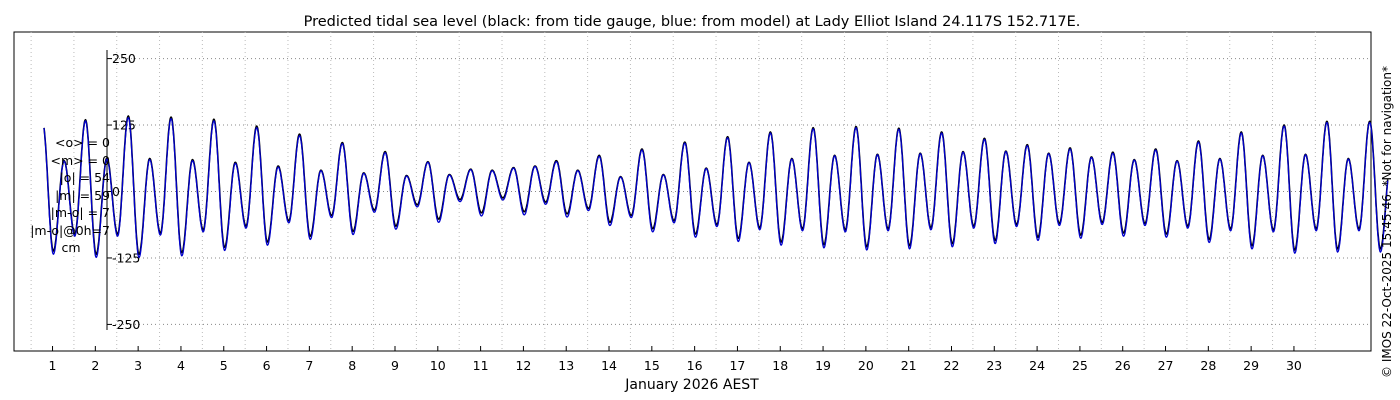  What do you see at coordinates (909, 365) in the screenshot?
I see `x-tick-label: 21` at bounding box center [909, 365].